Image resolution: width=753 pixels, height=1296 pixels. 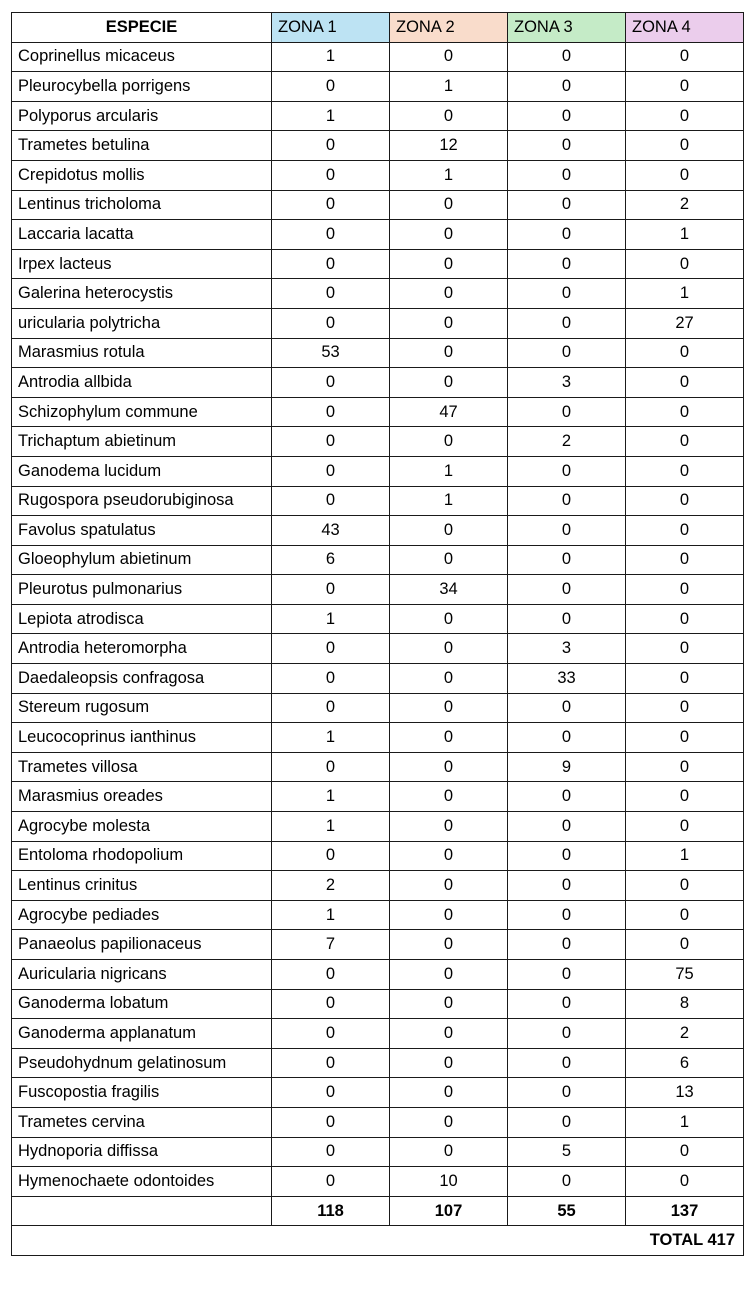 What do you see at coordinates (141, 234) in the screenshot?
I see `species-name: Laccaria lacatta` at bounding box center [141, 234].